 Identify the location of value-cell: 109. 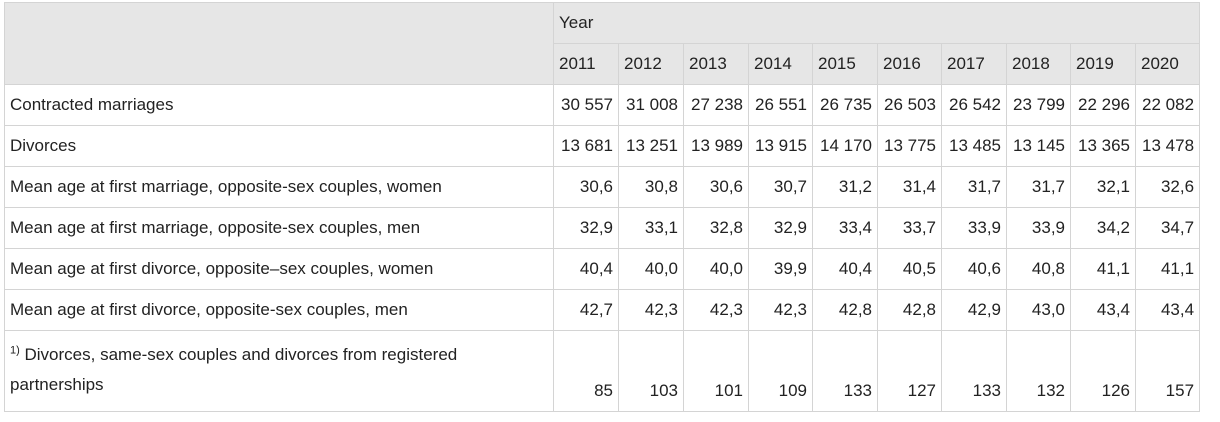
(780, 371).